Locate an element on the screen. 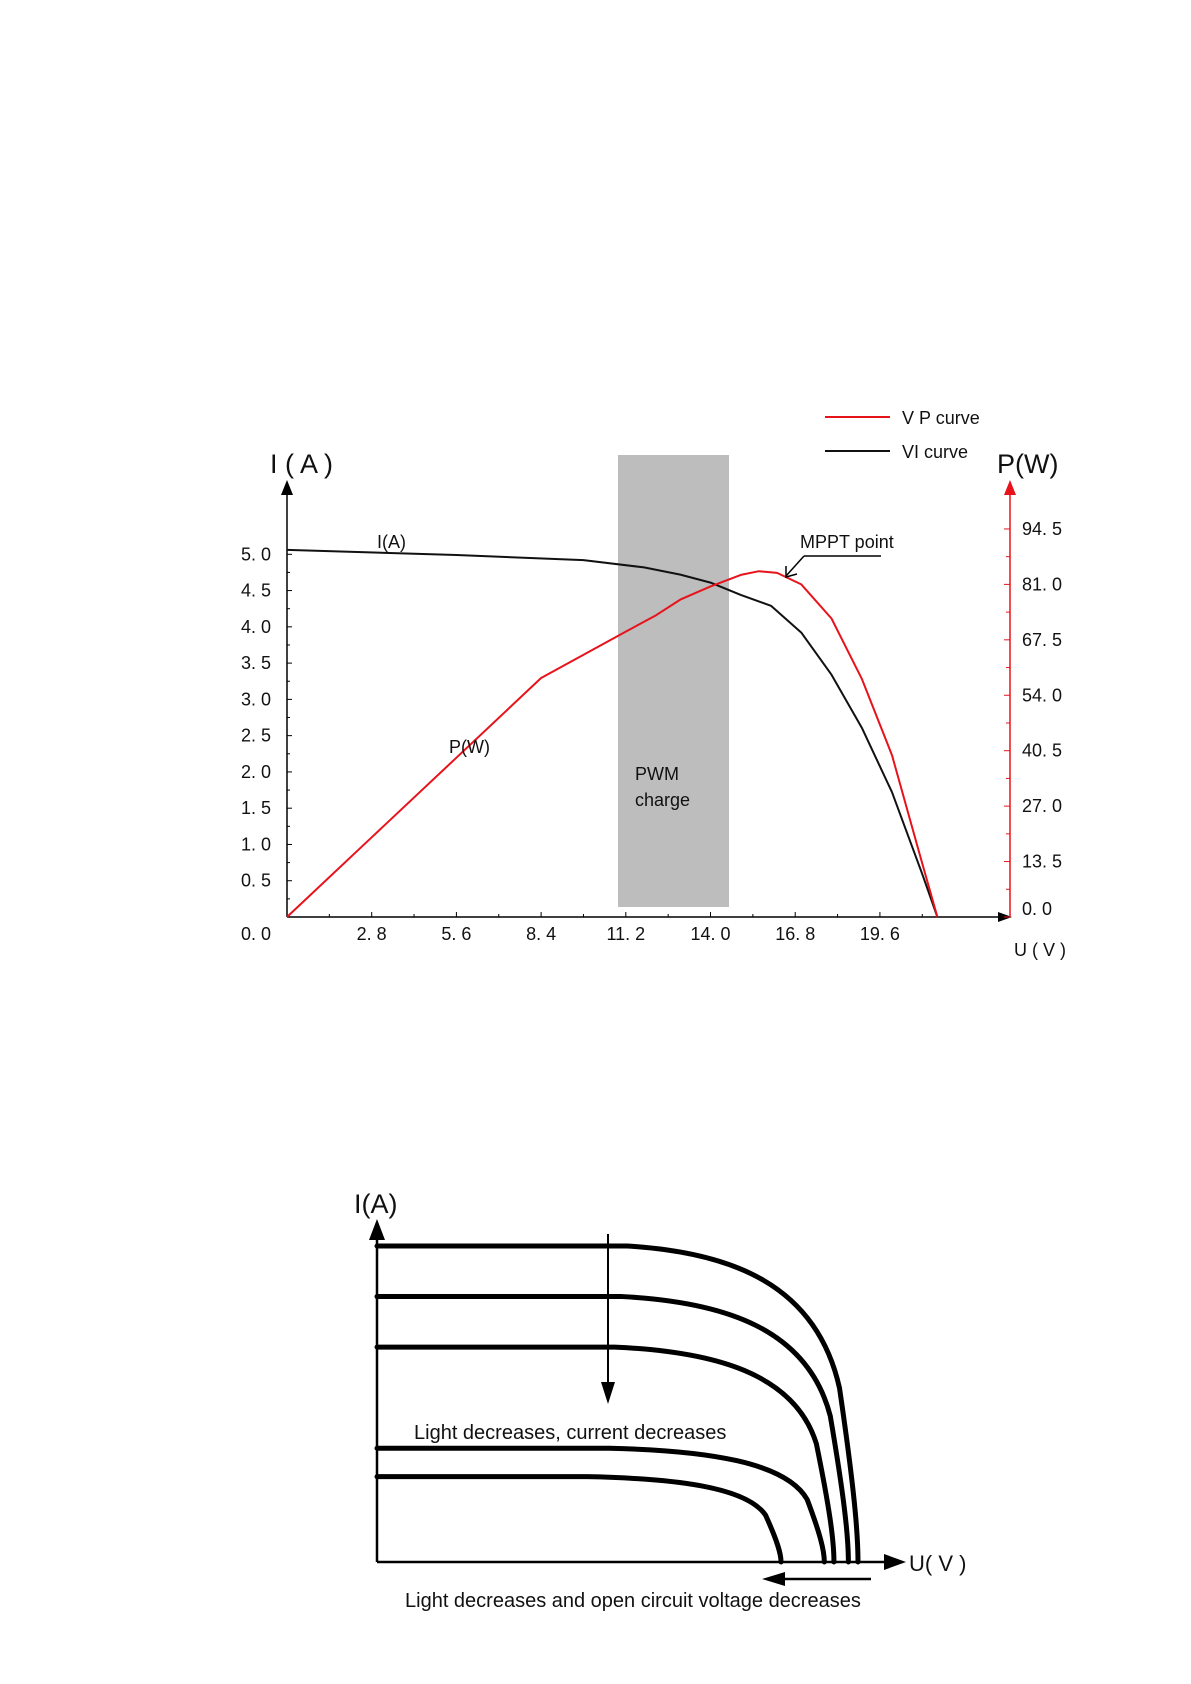  x-tick-label: 0. 0 is located at coordinates (256, 934).